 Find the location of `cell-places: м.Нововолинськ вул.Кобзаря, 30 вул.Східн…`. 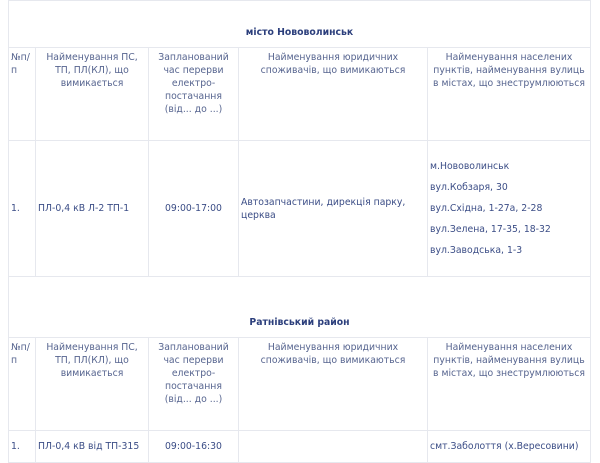

cell-places: м.Нововолинськ вул.Кобзаря, 30 вул.Східн… is located at coordinates (509, 208).